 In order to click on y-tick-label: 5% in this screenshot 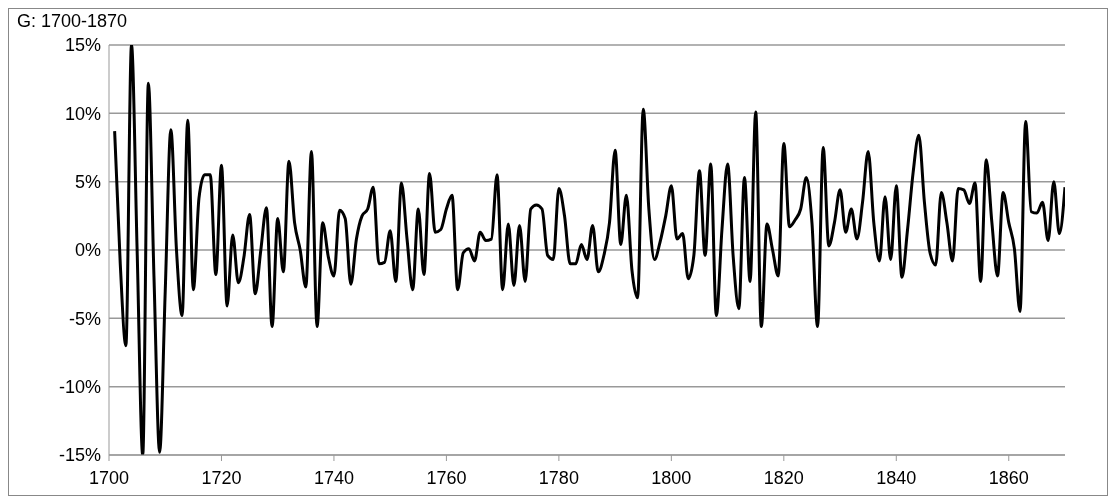, I will do `click(87, 182)`.